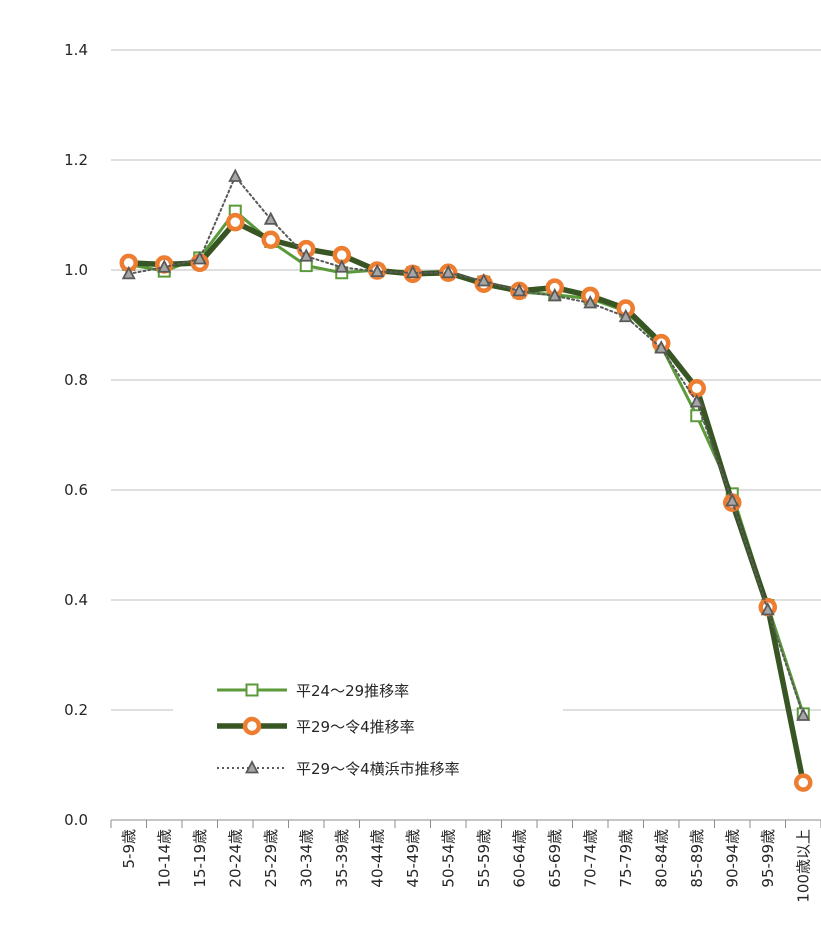 This screenshot has width=821, height=929. Describe the element at coordinates (200, 858) in the screenshot. I see `x-tick-label: 15-19歳` at that location.